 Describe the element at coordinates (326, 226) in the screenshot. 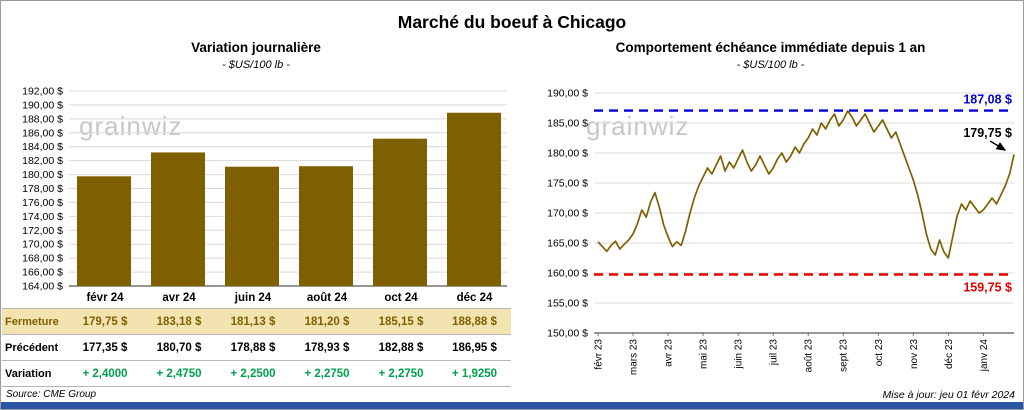

I see `bar-août 24` at that location.